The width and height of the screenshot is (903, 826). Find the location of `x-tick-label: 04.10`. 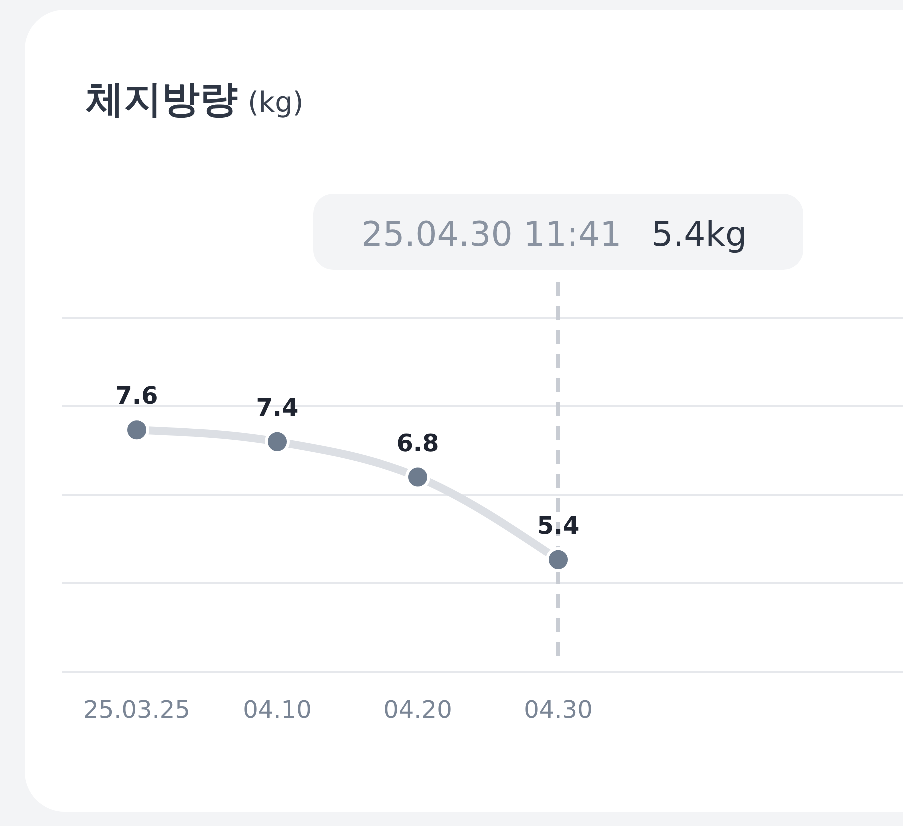

x-tick-label: 04.10 is located at coordinates (277, 710).